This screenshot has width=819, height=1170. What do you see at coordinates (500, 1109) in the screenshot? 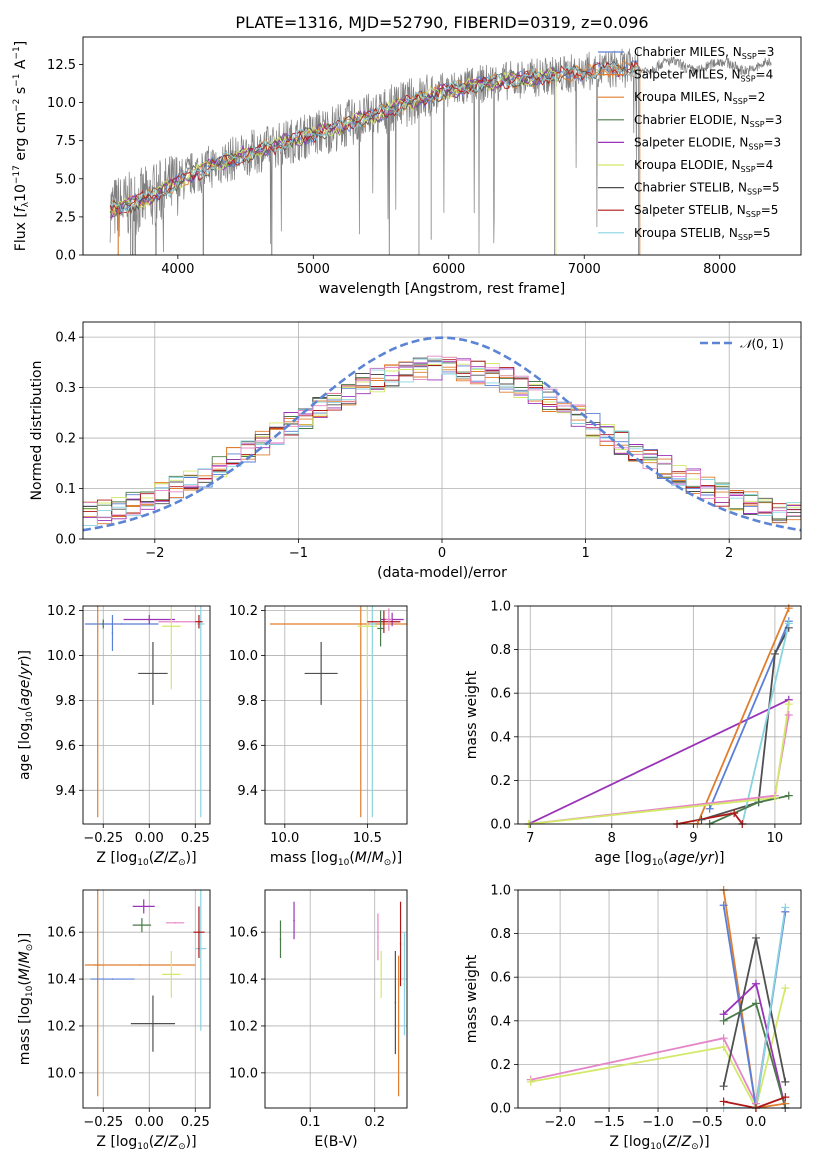
I see `y-tick-label: 0.0` at bounding box center [500, 1109].